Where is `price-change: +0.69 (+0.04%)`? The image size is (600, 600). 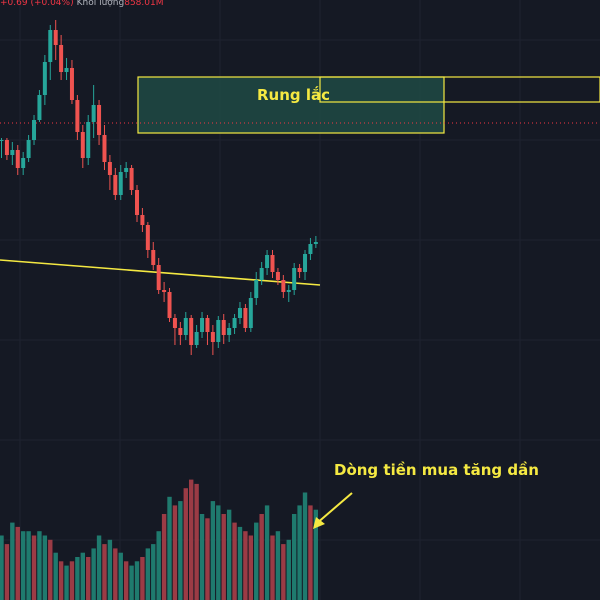 price-change: +0.69 (+0.04%) is located at coordinates (37, 4).